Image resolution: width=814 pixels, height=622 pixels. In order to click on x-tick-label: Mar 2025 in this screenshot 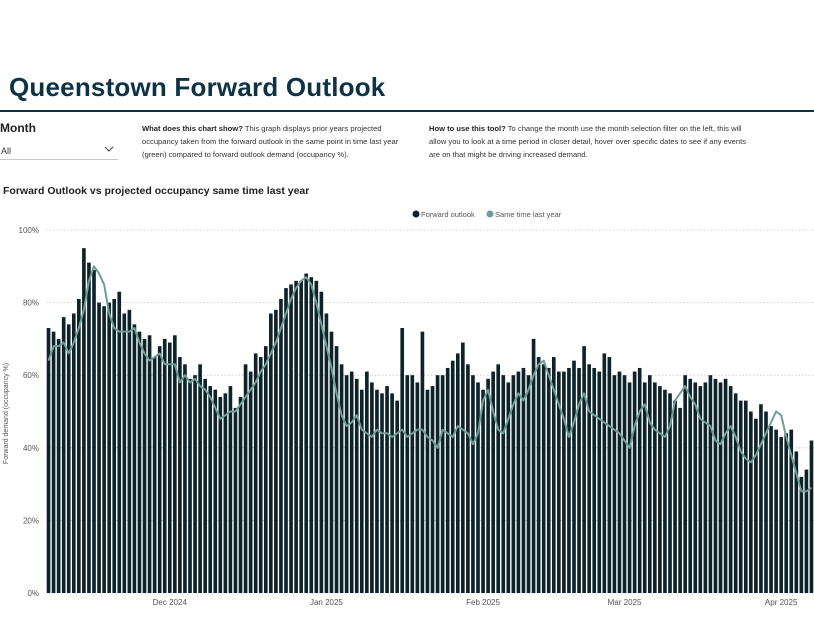, I will do `click(625, 602)`.